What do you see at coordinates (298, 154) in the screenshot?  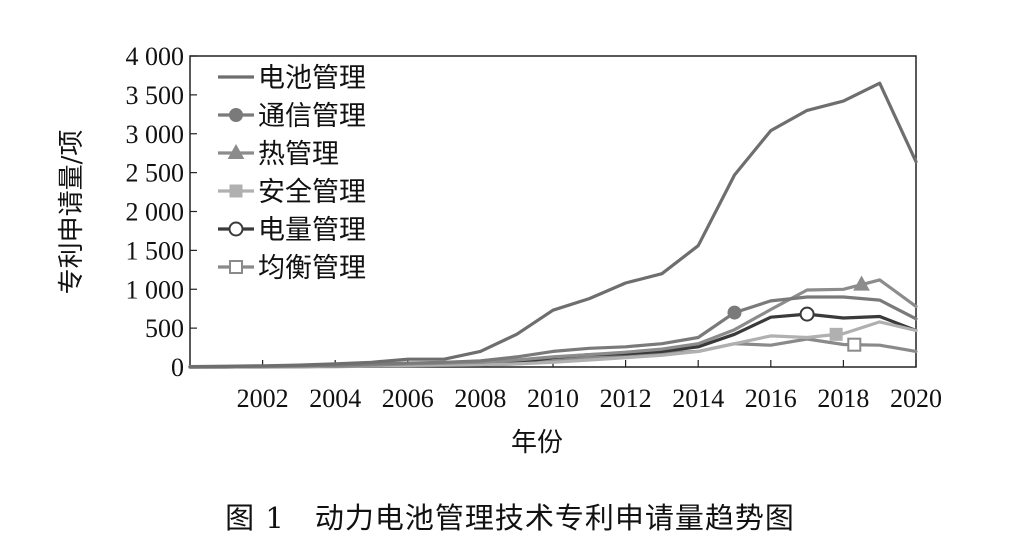 I see `legend-label: 热管理` at bounding box center [298, 154].